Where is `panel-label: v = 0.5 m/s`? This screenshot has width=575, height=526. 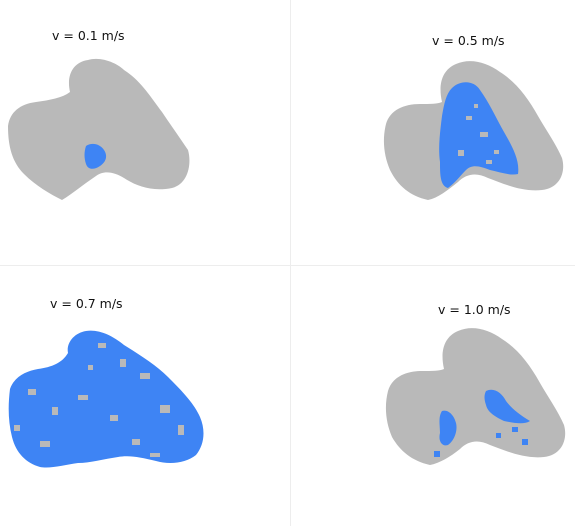
panel-label: v = 0.5 m/s is located at coordinates (468, 40).